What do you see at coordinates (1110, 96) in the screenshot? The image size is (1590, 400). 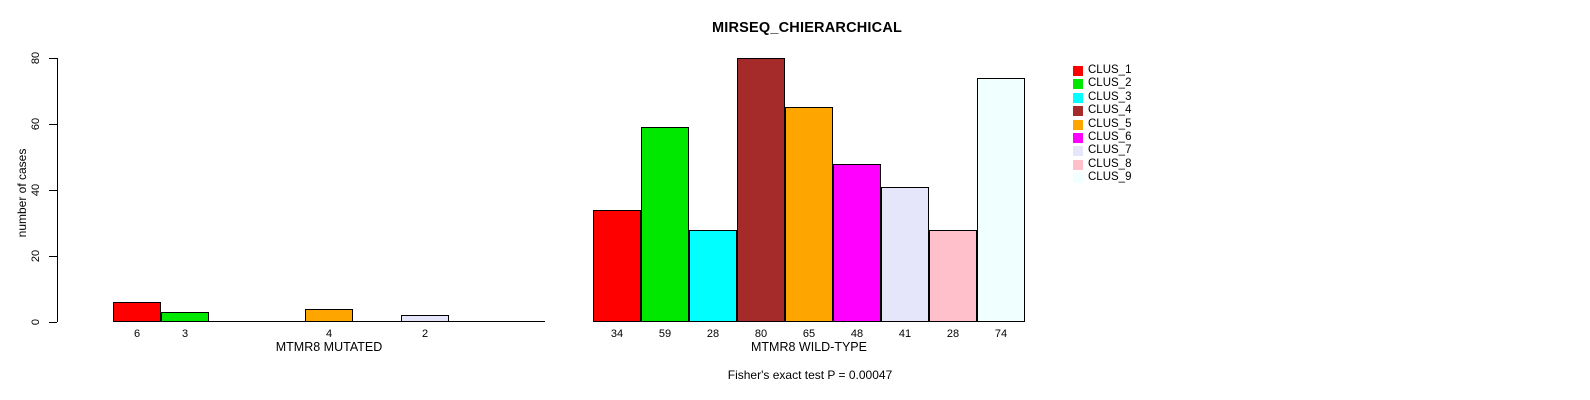 I see `legend-label-CLUS_3: CLUS_3` at bounding box center [1110, 96].